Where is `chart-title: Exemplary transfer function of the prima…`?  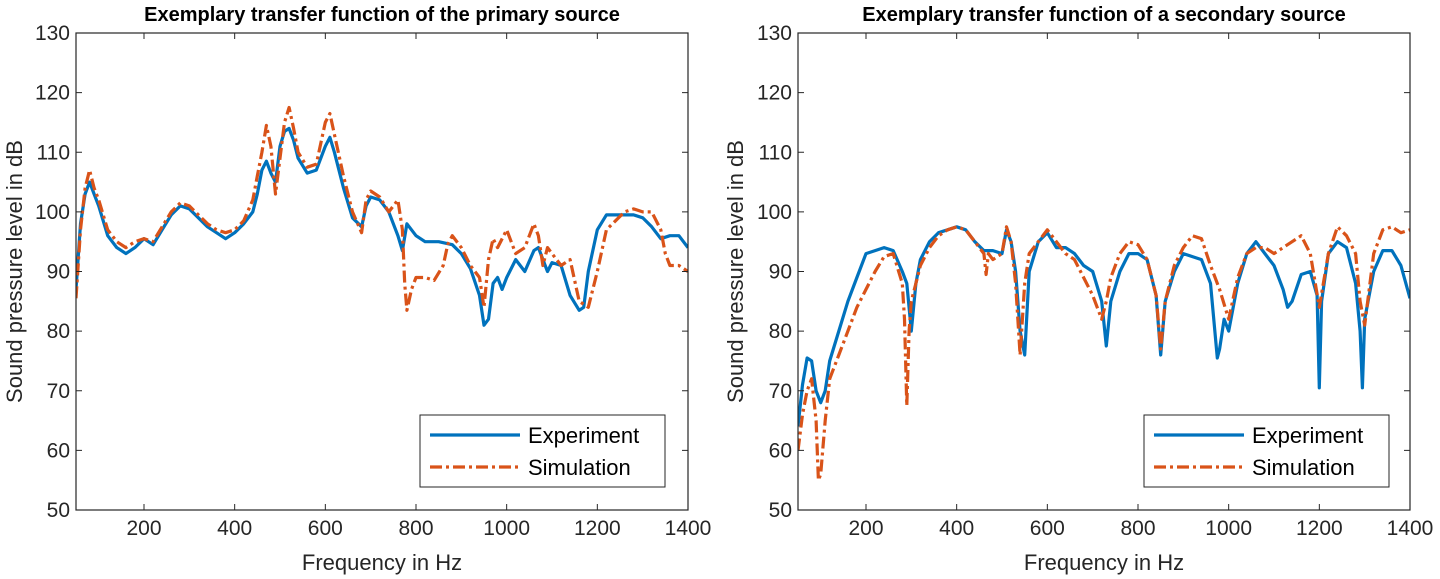 chart-title: Exemplary transfer function of the prima… is located at coordinates (382, 15).